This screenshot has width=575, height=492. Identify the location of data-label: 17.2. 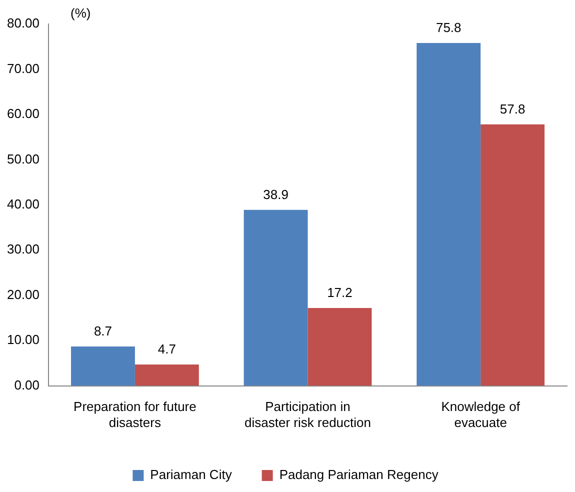
(339, 292).